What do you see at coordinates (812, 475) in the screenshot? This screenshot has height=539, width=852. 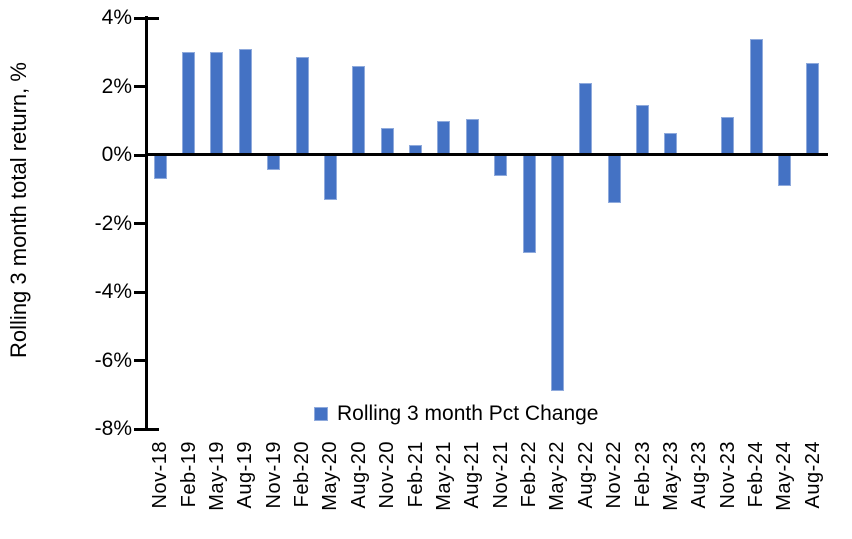 I see `x-tick-label: Aug-24` at bounding box center [812, 475].